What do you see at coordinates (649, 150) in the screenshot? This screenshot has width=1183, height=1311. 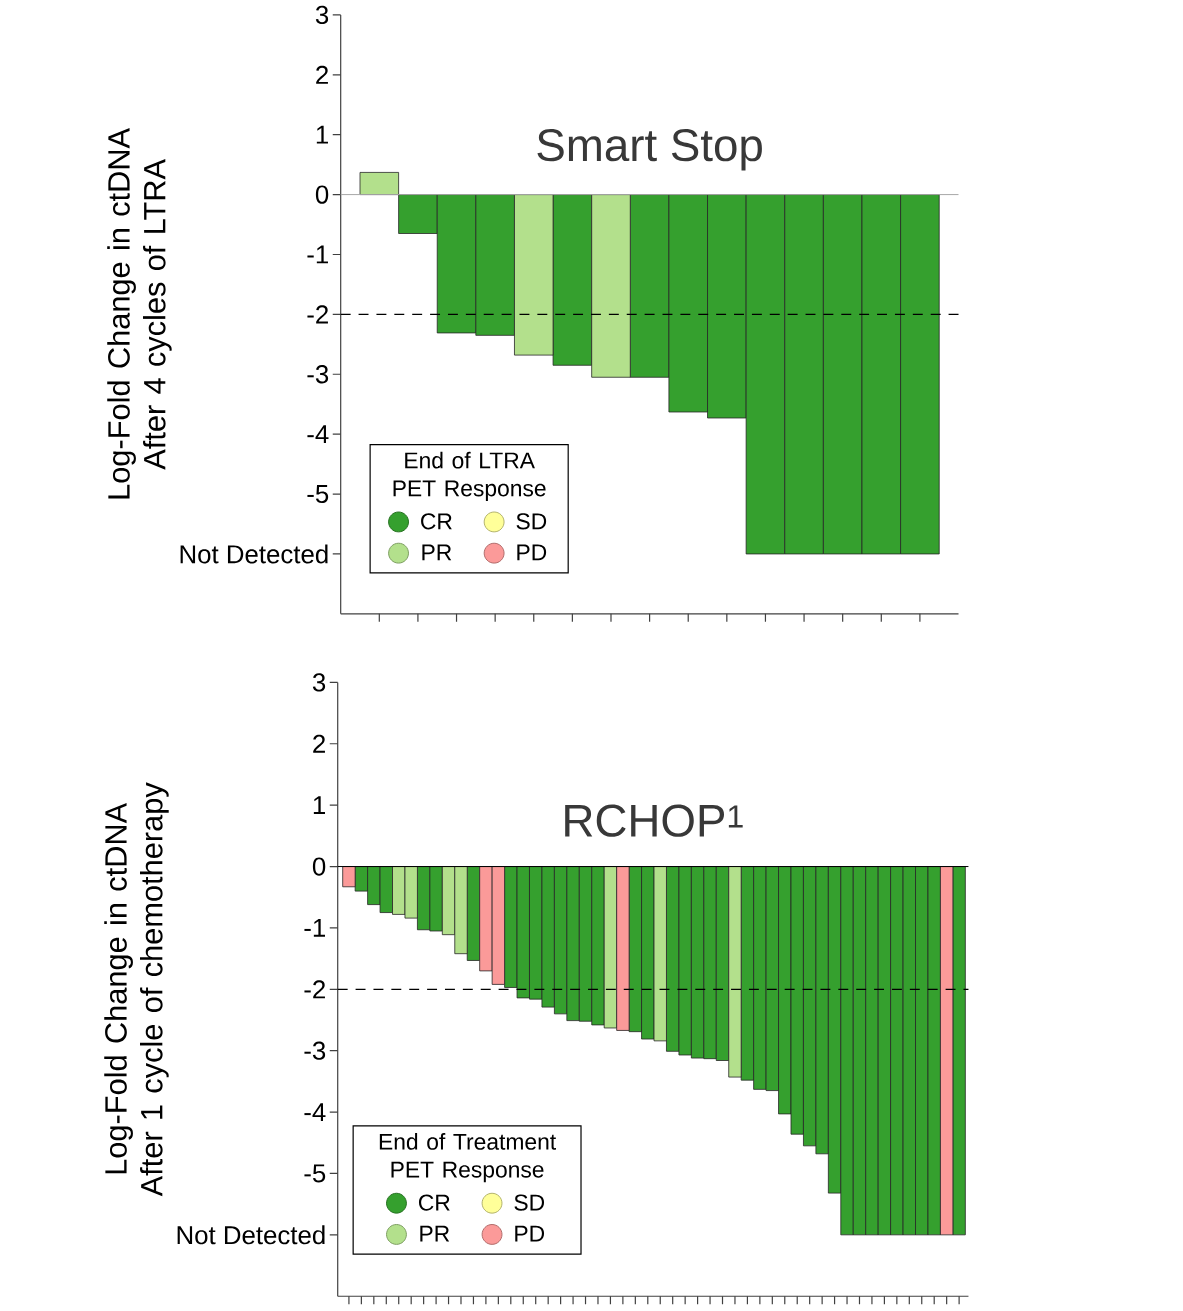 I see `text: Smart Stop` at bounding box center [649, 150].